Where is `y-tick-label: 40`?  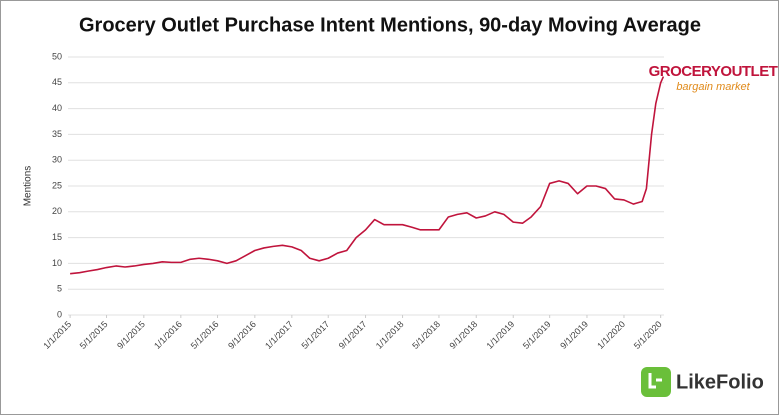
y-tick-label: 40 is located at coordinates (57, 108).